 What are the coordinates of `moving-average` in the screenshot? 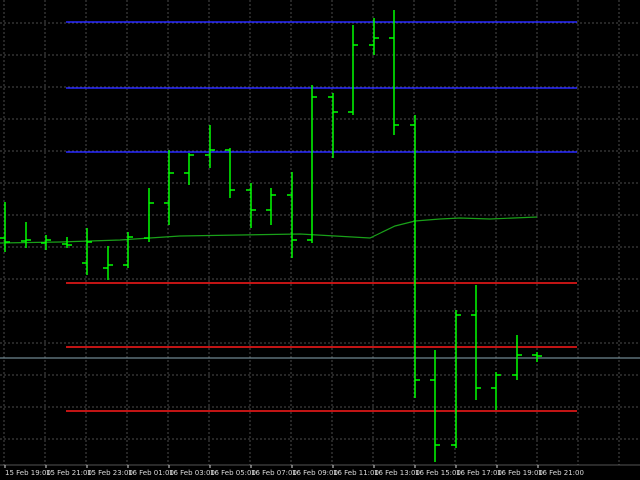 It's located at (269, 230).